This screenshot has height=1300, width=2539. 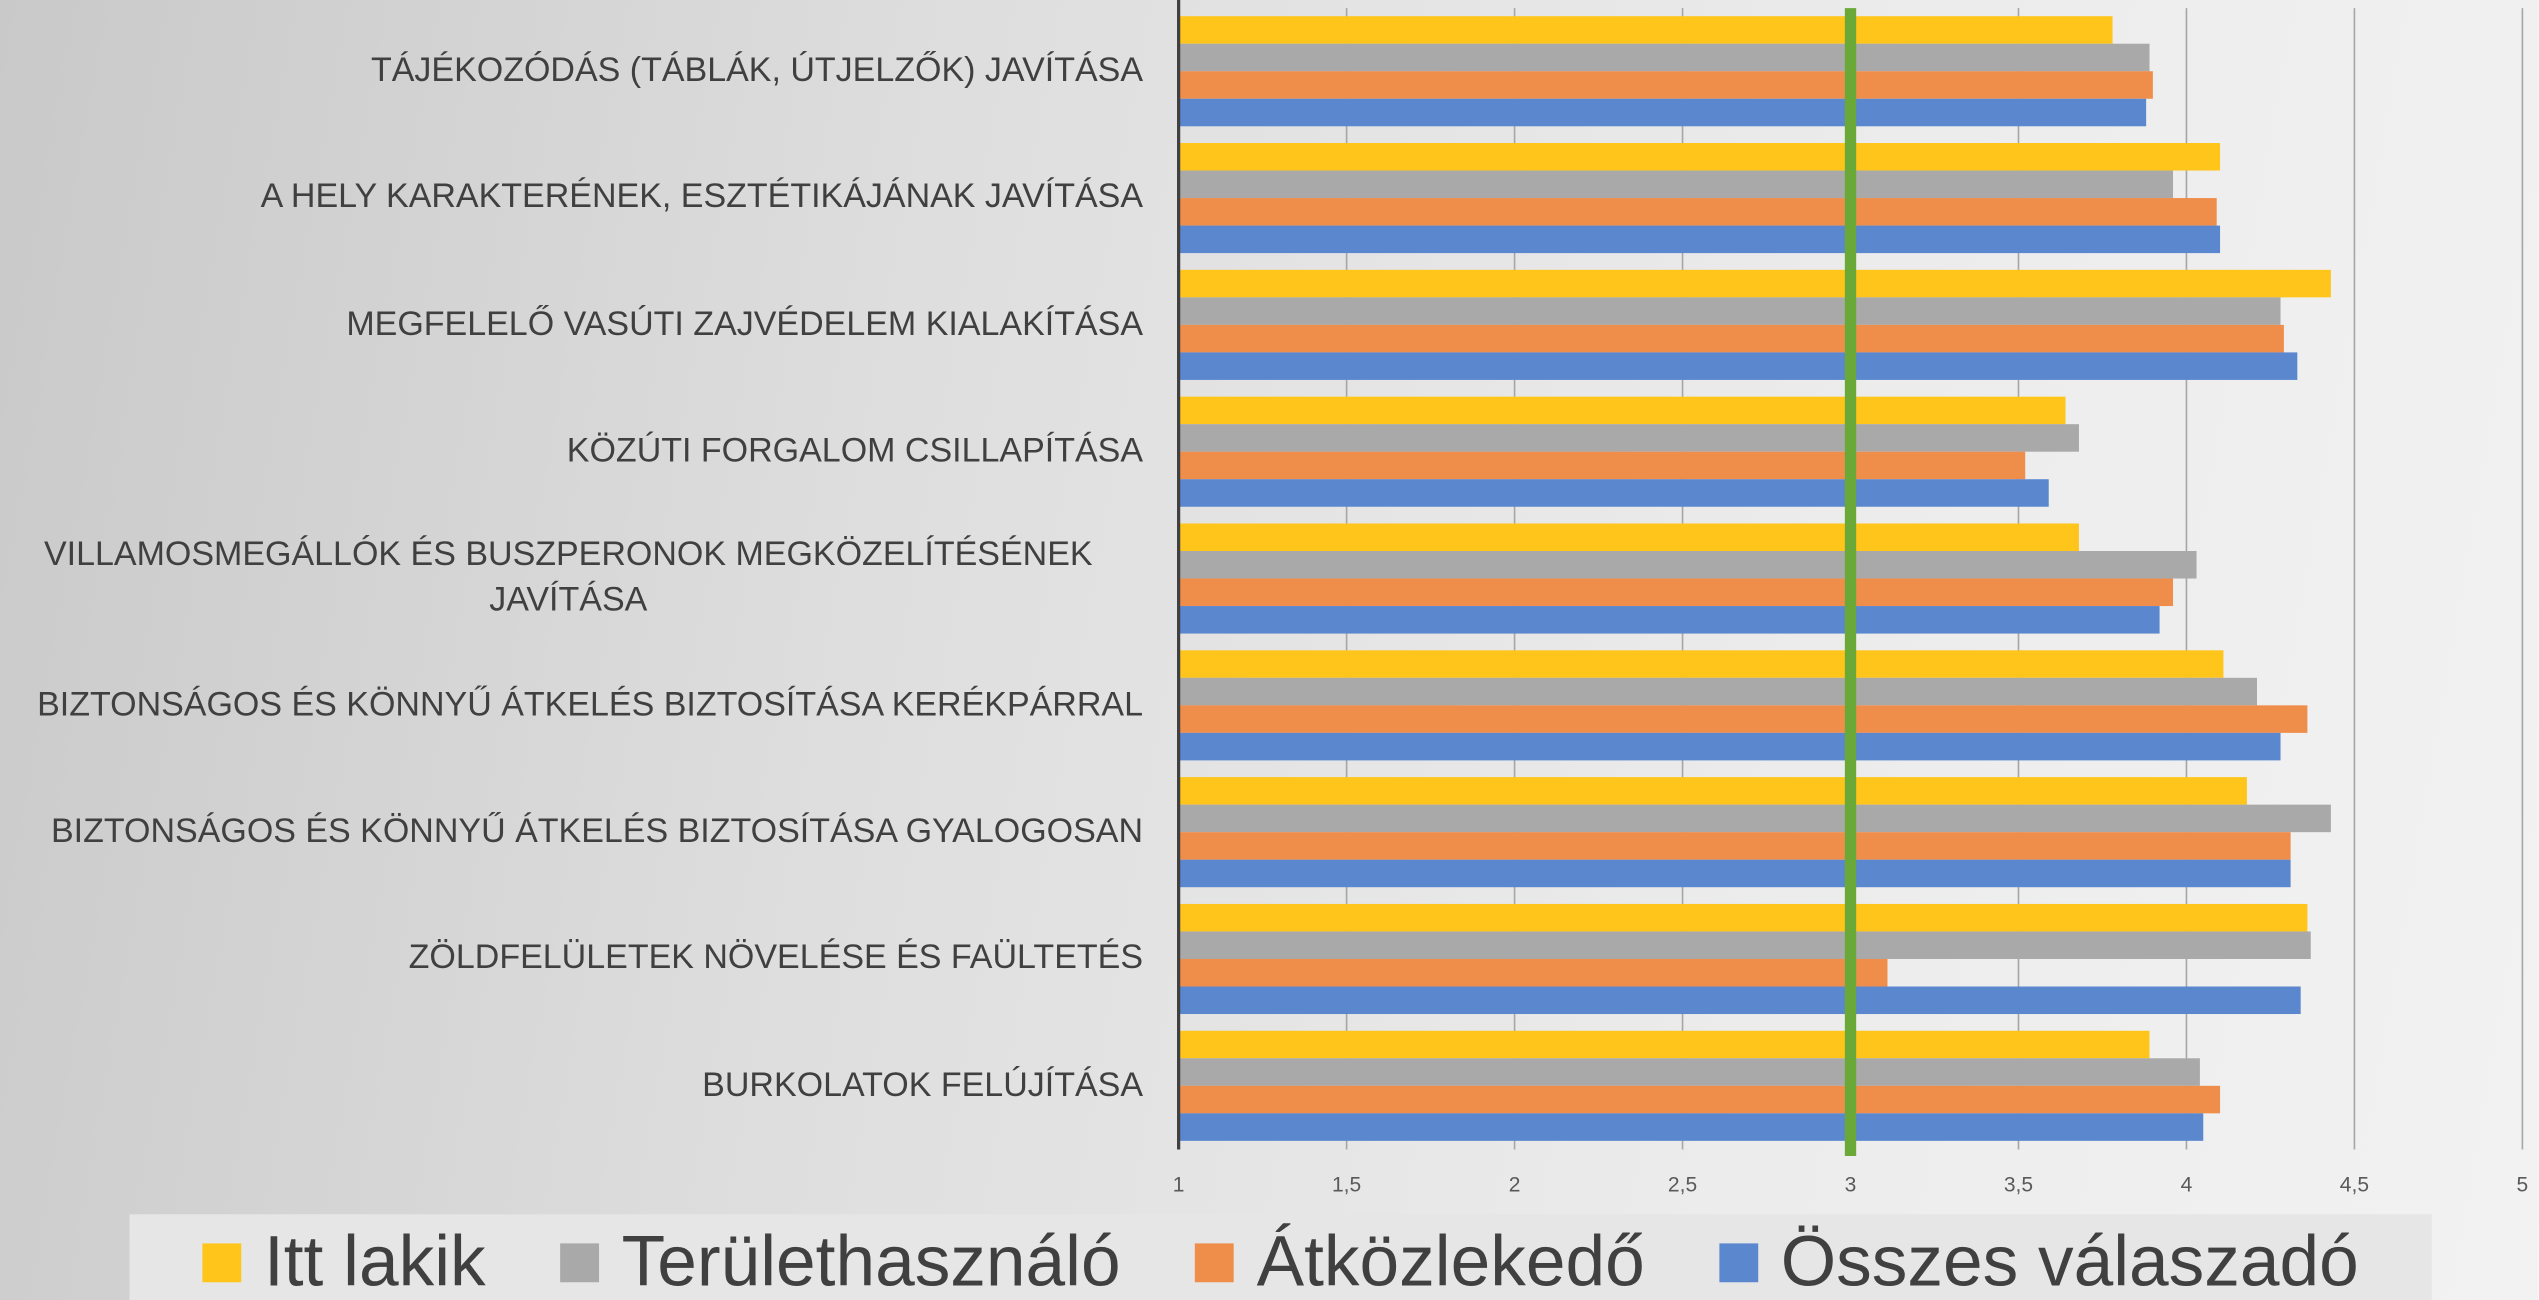 What do you see at coordinates (923, 1085) in the screenshot?
I see `category-text: BURKOLATOK FELÚJÍTÁSA` at bounding box center [923, 1085].